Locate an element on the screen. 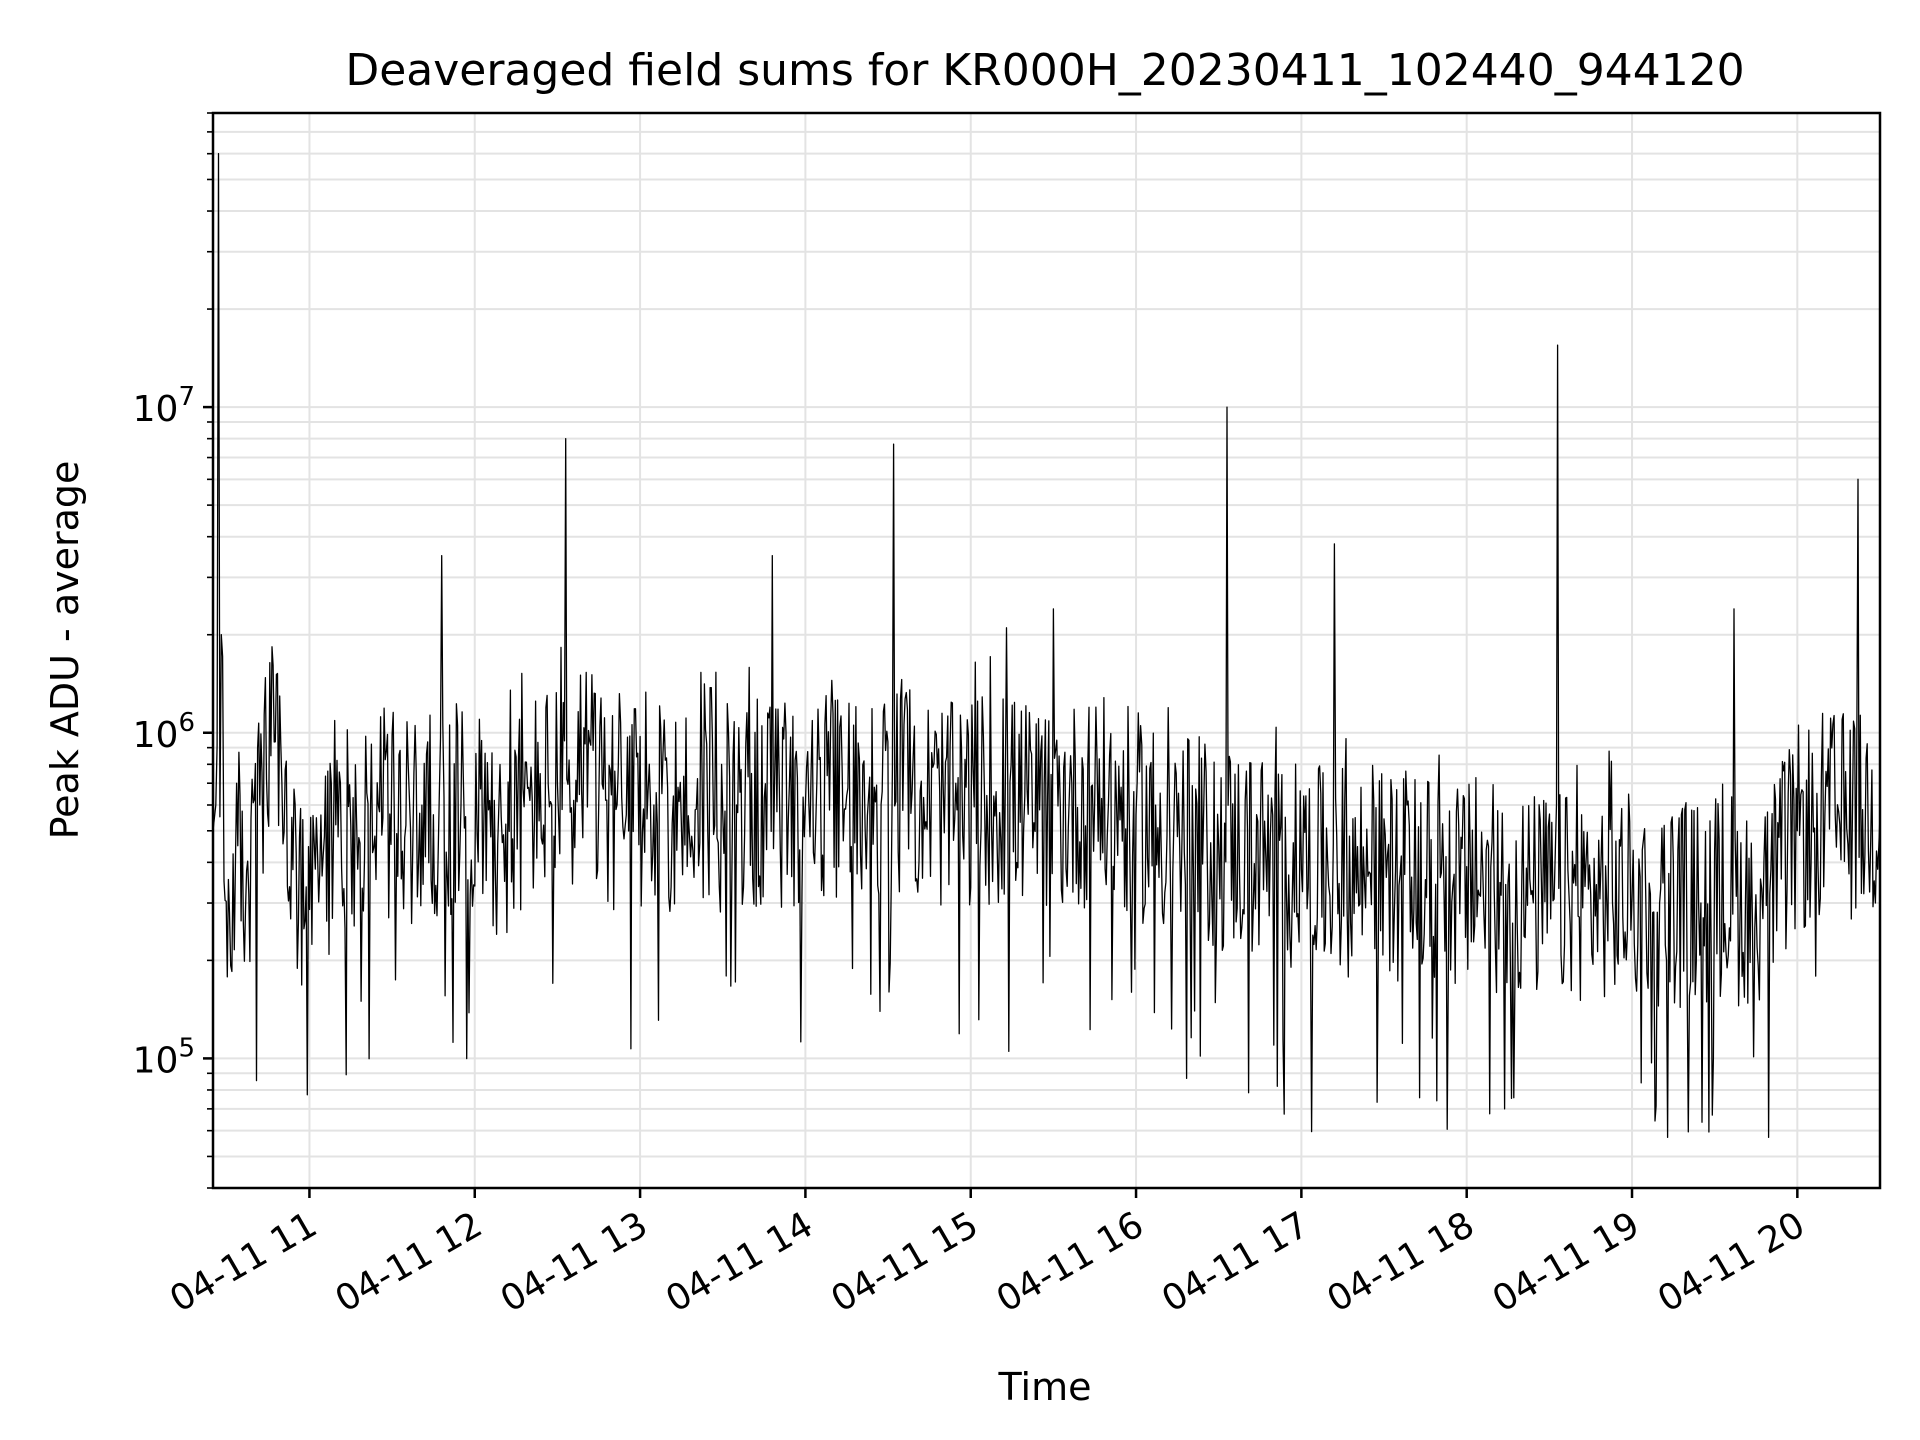  y-axis-label: Peak ADU - average is located at coordinates (65, 650).